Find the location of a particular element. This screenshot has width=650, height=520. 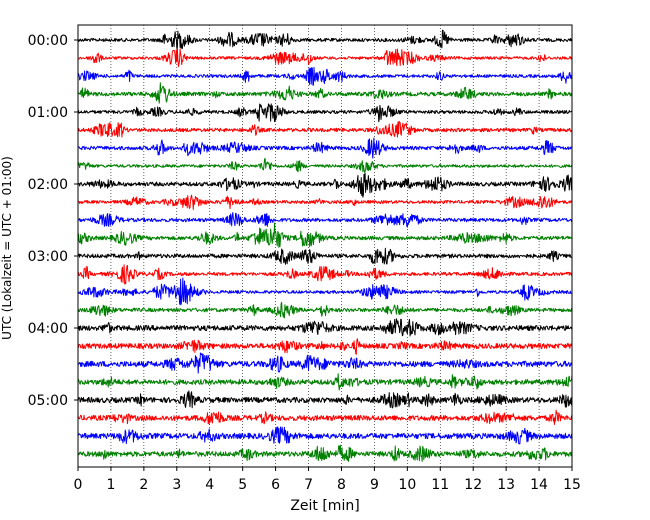

x-tick-label: 13 is located at coordinates (506, 485).